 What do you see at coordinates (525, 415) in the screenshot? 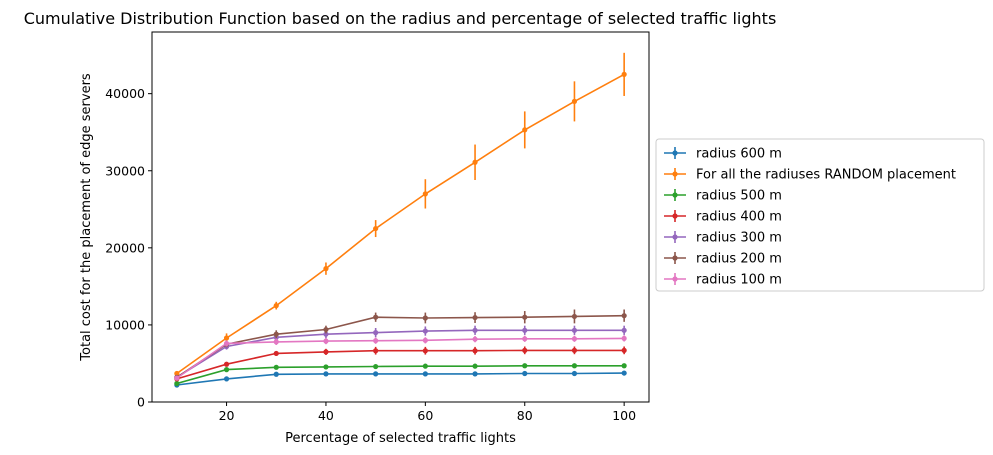
I see `x-tick-label: 80` at bounding box center [525, 415].